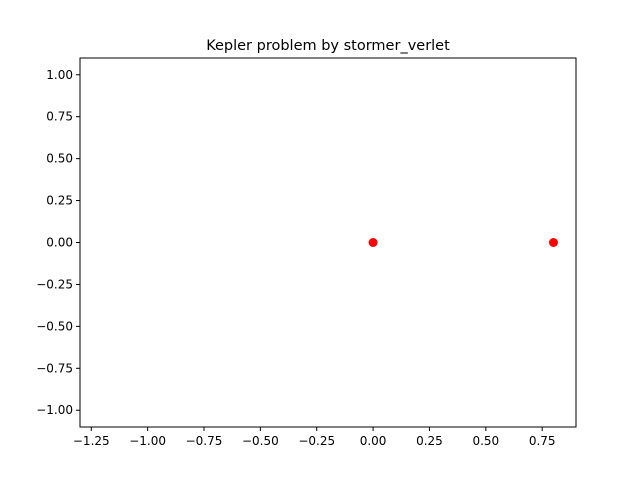 The width and height of the screenshot is (640, 480). What do you see at coordinates (429, 441) in the screenshot?
I see `x-tick-label: 0.25` at bounding box center [429, 441].